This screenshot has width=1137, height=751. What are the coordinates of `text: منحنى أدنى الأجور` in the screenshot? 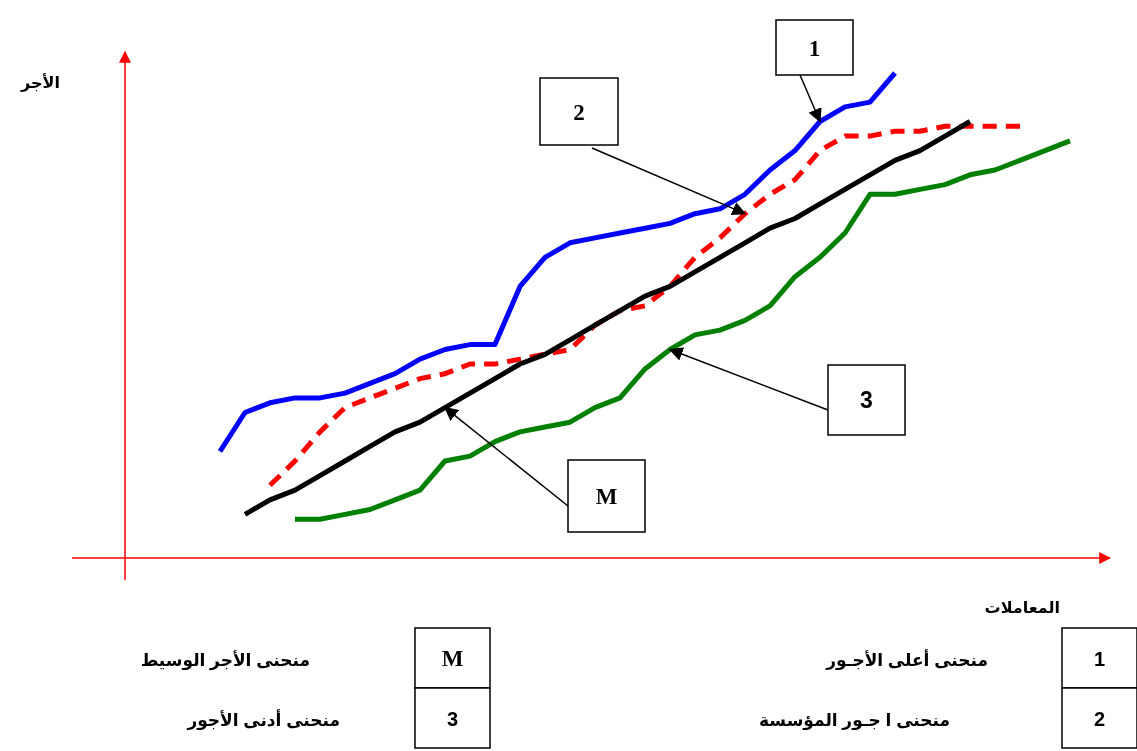 It's located at (263, 720).